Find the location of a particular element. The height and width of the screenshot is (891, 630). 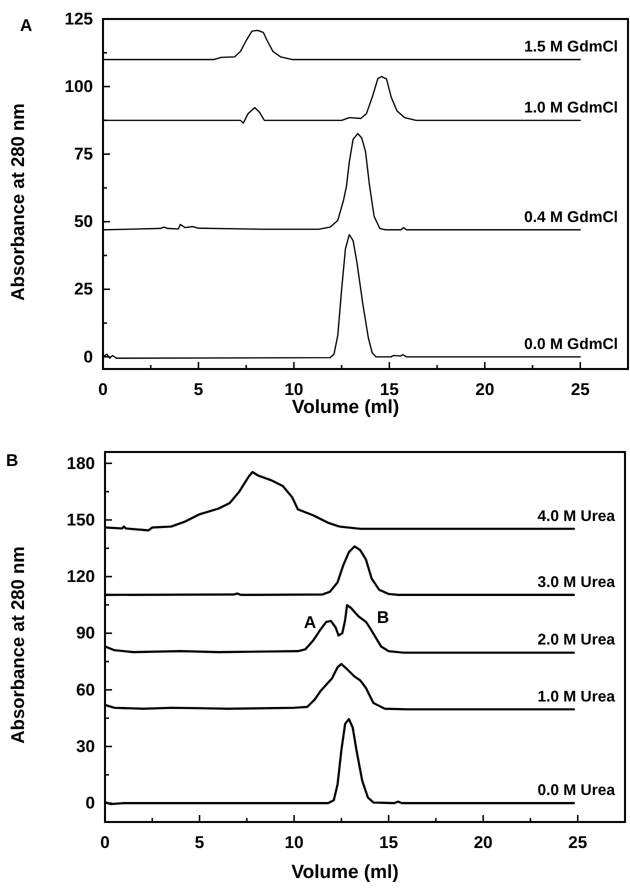

y-tick-label: 90 is located at coordinates (85, 633).